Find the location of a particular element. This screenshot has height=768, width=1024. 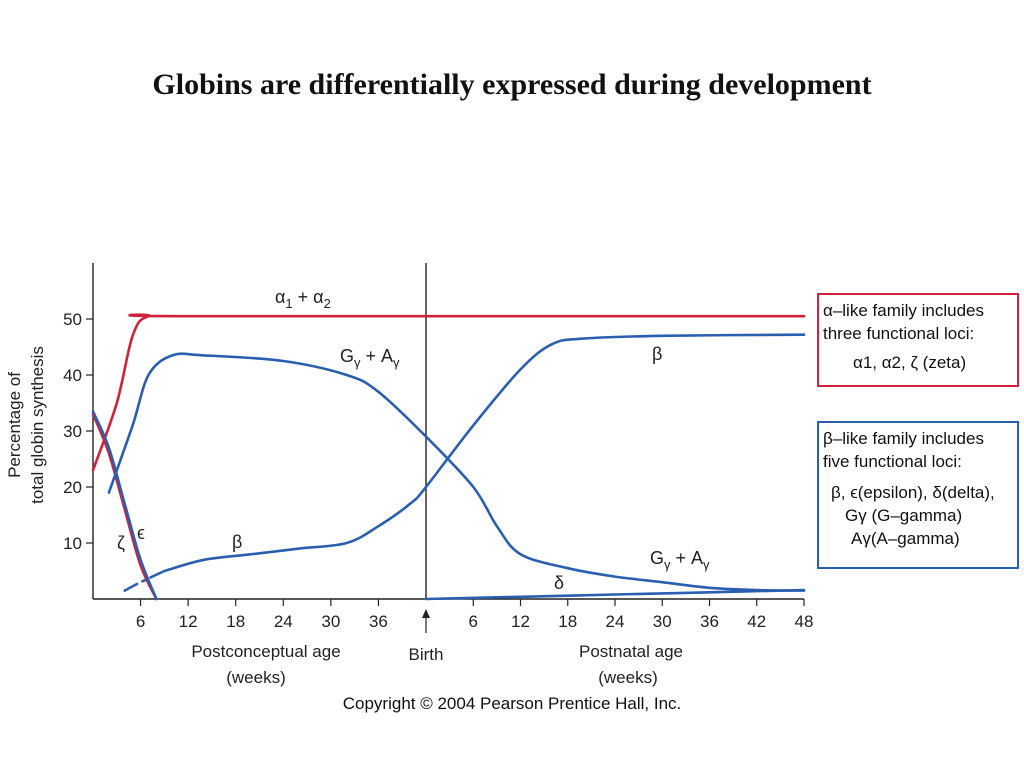

postnatal-tick-label: 18 is located at coordinates (567, 621).